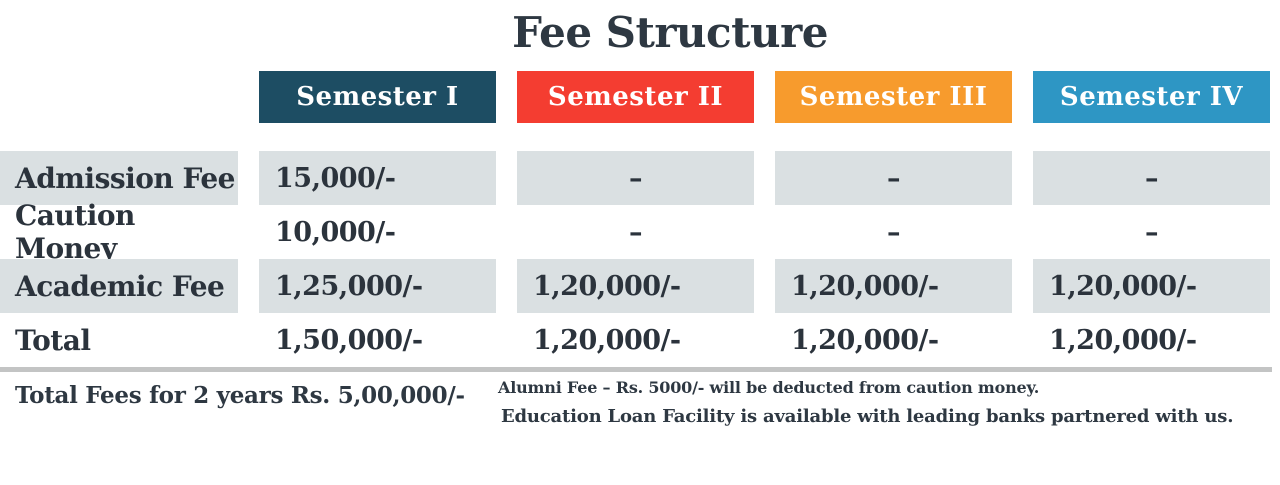  Describe the element at coordinates (1151, 97) in the screenshot. I see `column-header-semester-4: Semester IV` at that location.